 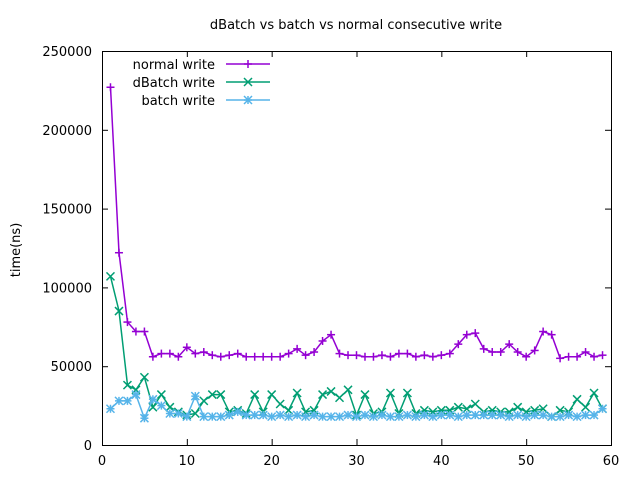 I want to click on x-tick-label: 30, so click(x=356, y=461).